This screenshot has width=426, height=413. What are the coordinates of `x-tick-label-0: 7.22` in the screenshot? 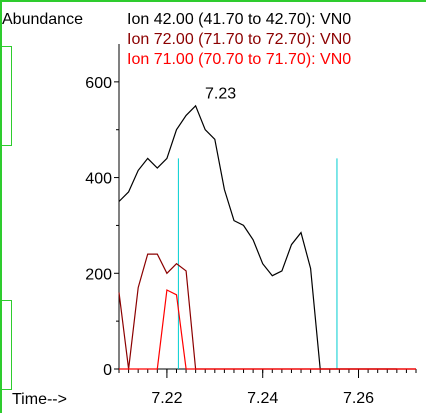 It's located at (166, 398).